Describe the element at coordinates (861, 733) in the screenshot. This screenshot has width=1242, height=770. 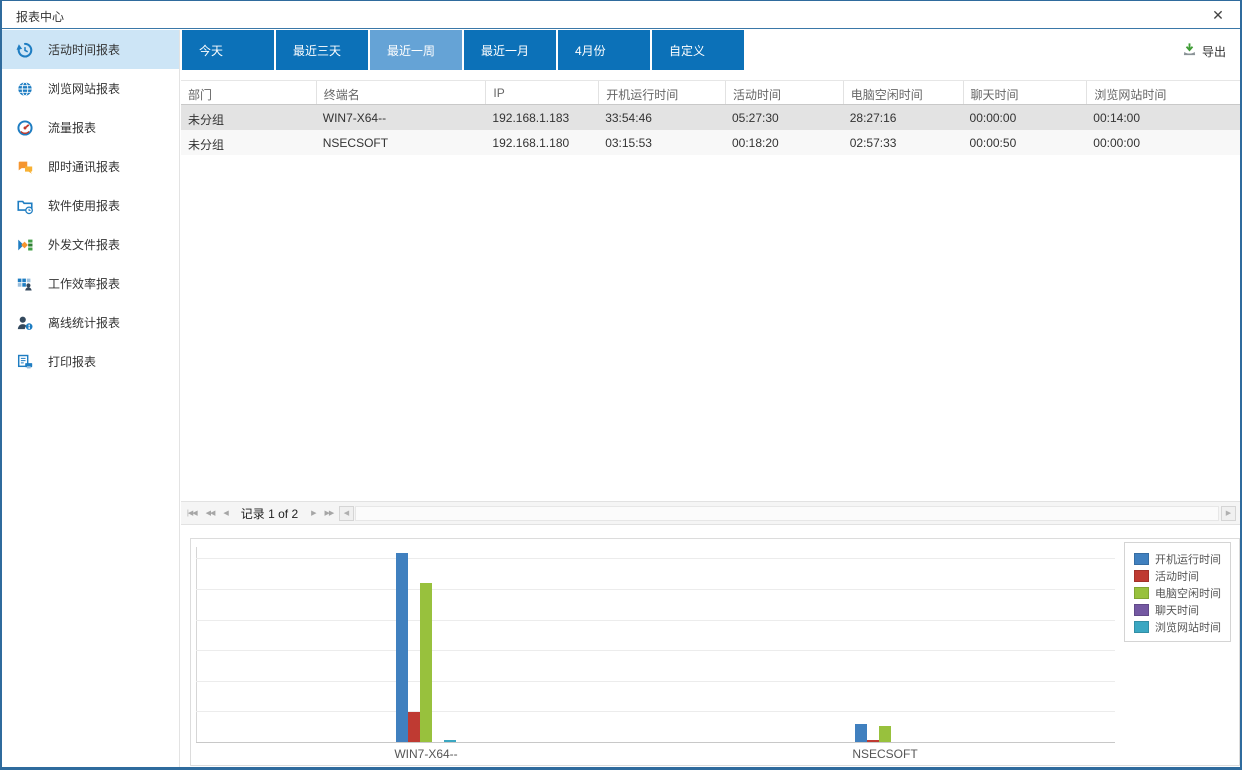
I see `bar-NSECSOFT-开机运行时间` at that location.